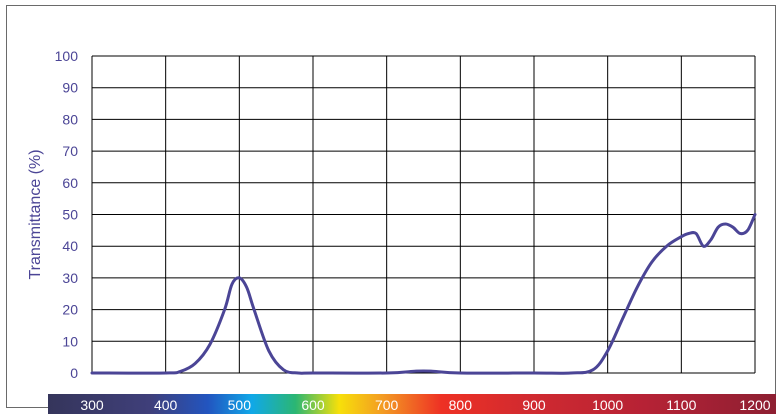 The height and width of the screenshot is (414, 782). I want to click on y-tick-label: 50, so click(70, 215).